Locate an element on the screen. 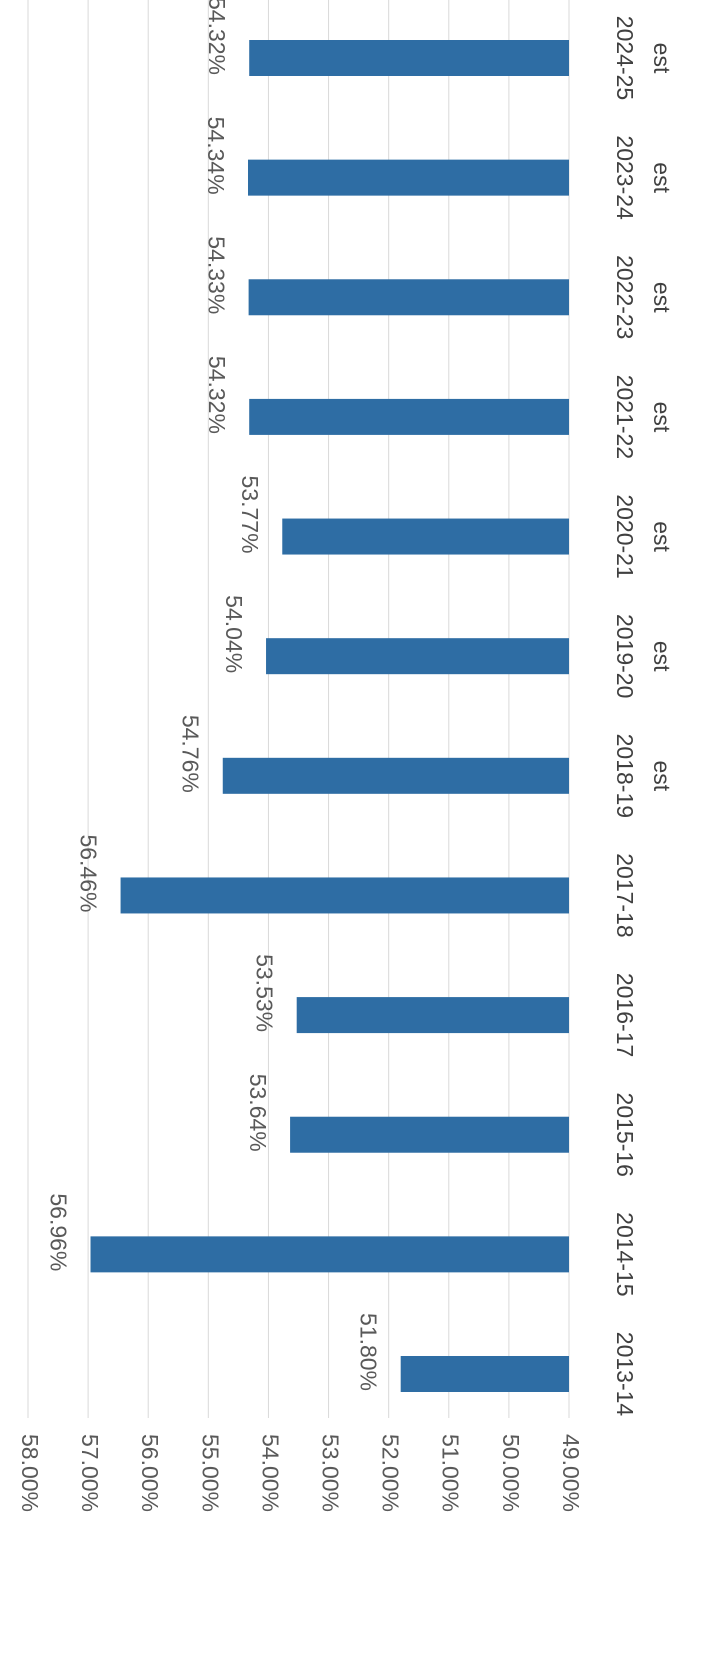 This screenshot has width=709, height=1654. data-label: 56.96% is located at coordinates (58, 1232).